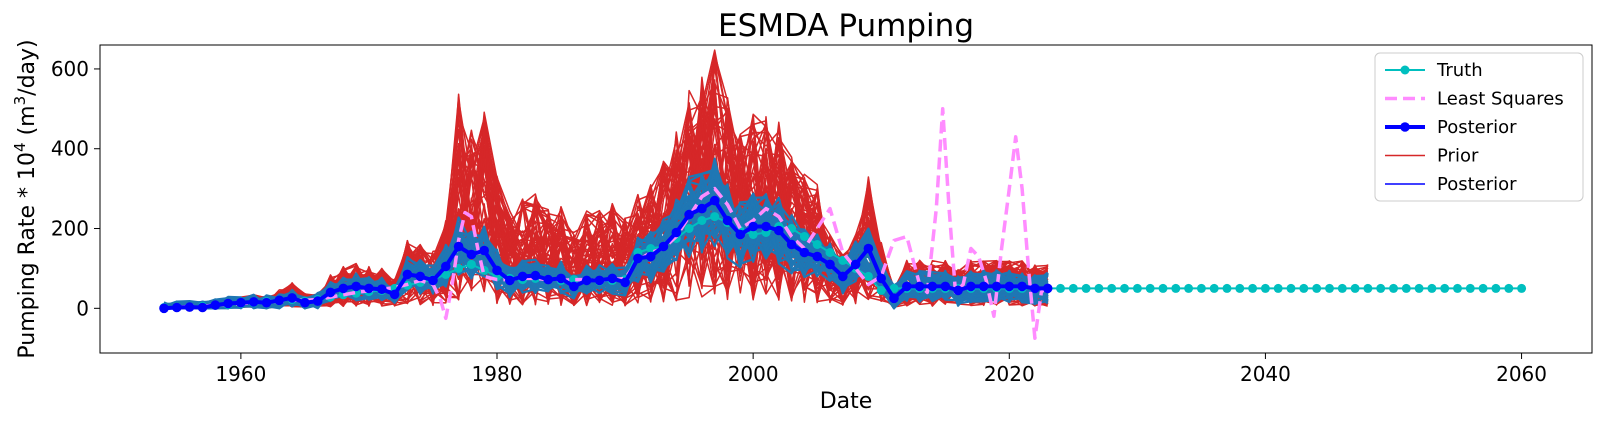 The width and height of the screenshot is (1600, 424). Describe the element at coordinates (1500, 99) in the screenshot. I see `legend-label: Least Squares` at that location.